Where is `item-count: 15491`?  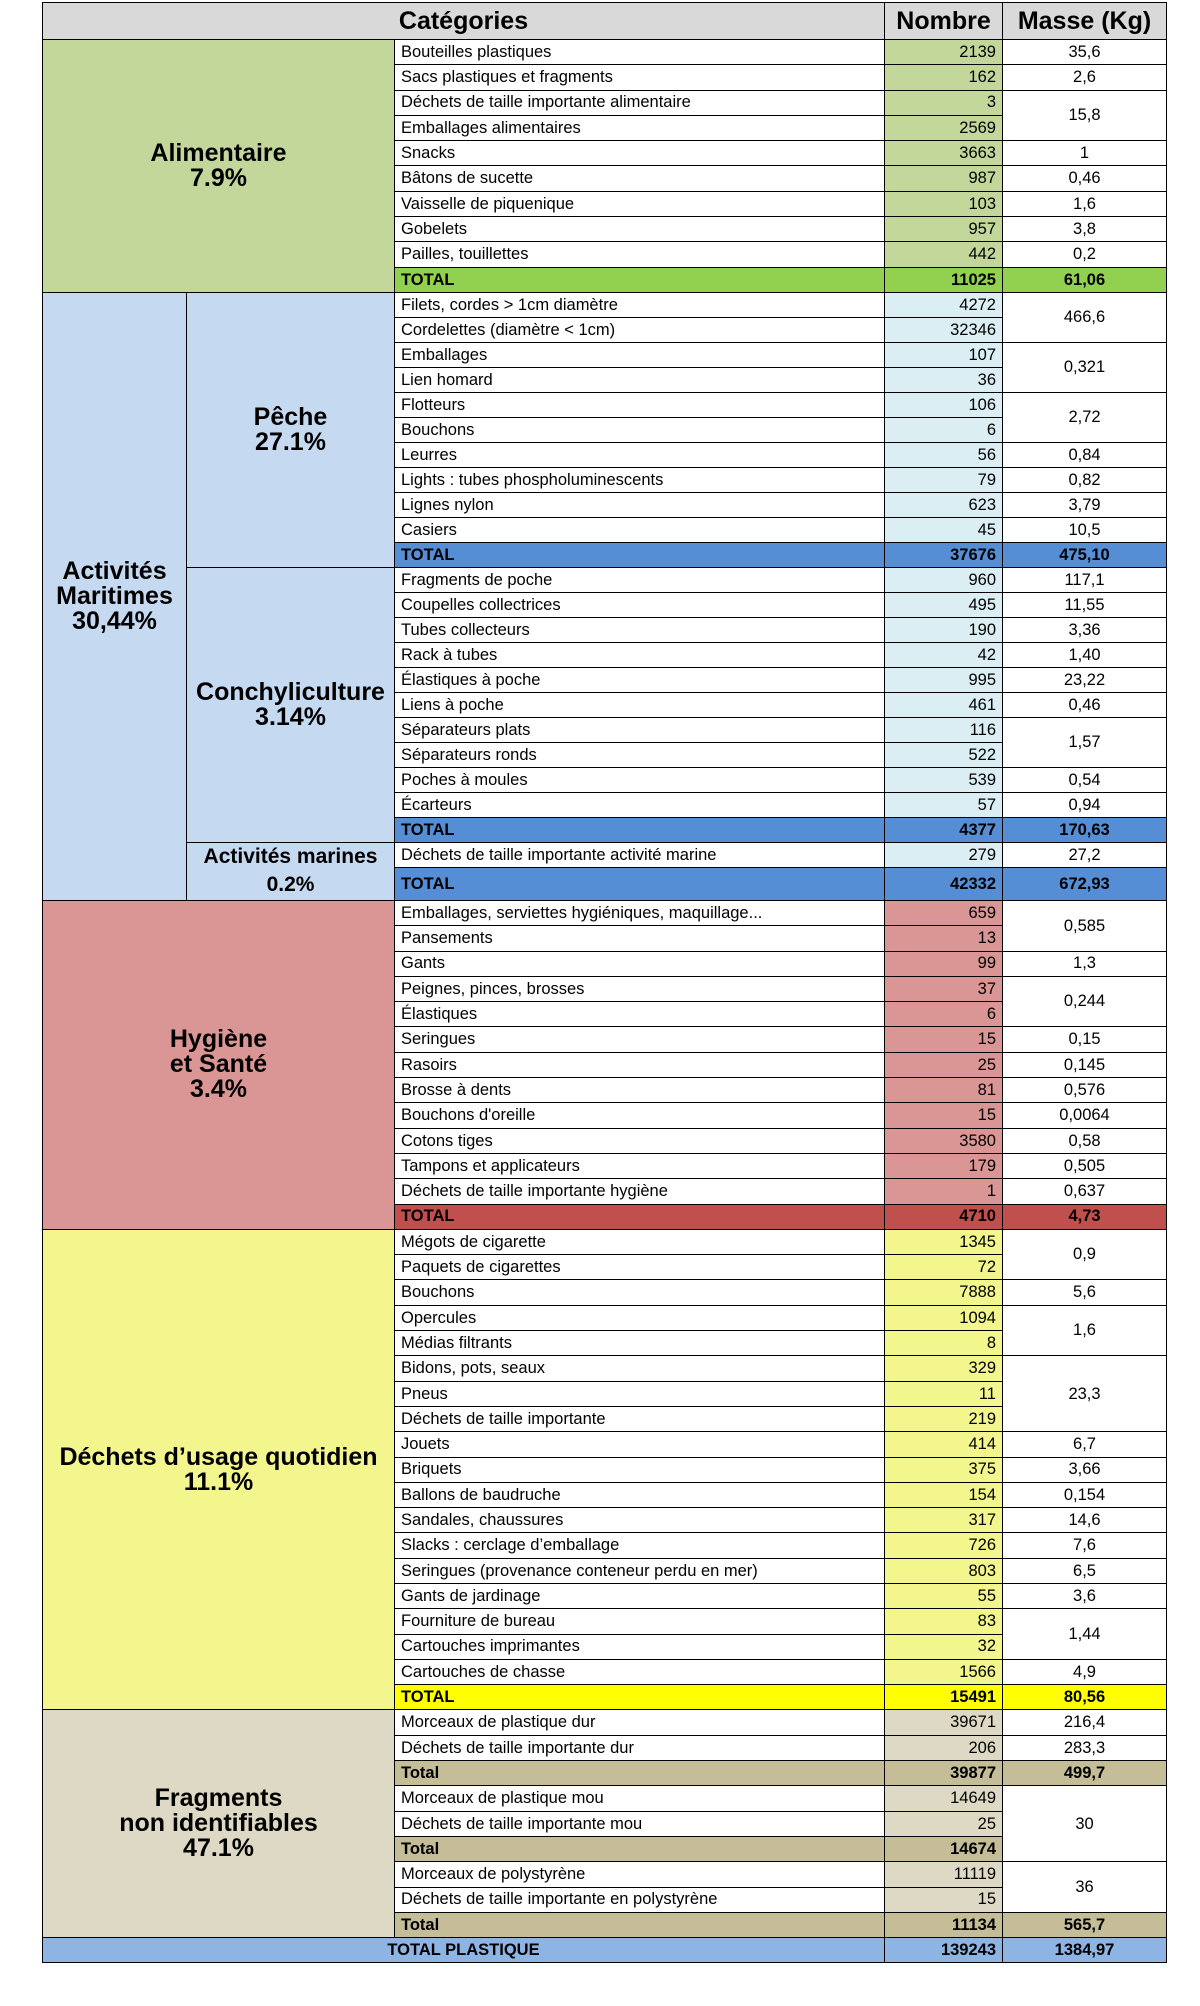
item-count: 15491 is located at coordinates (943, 1697).